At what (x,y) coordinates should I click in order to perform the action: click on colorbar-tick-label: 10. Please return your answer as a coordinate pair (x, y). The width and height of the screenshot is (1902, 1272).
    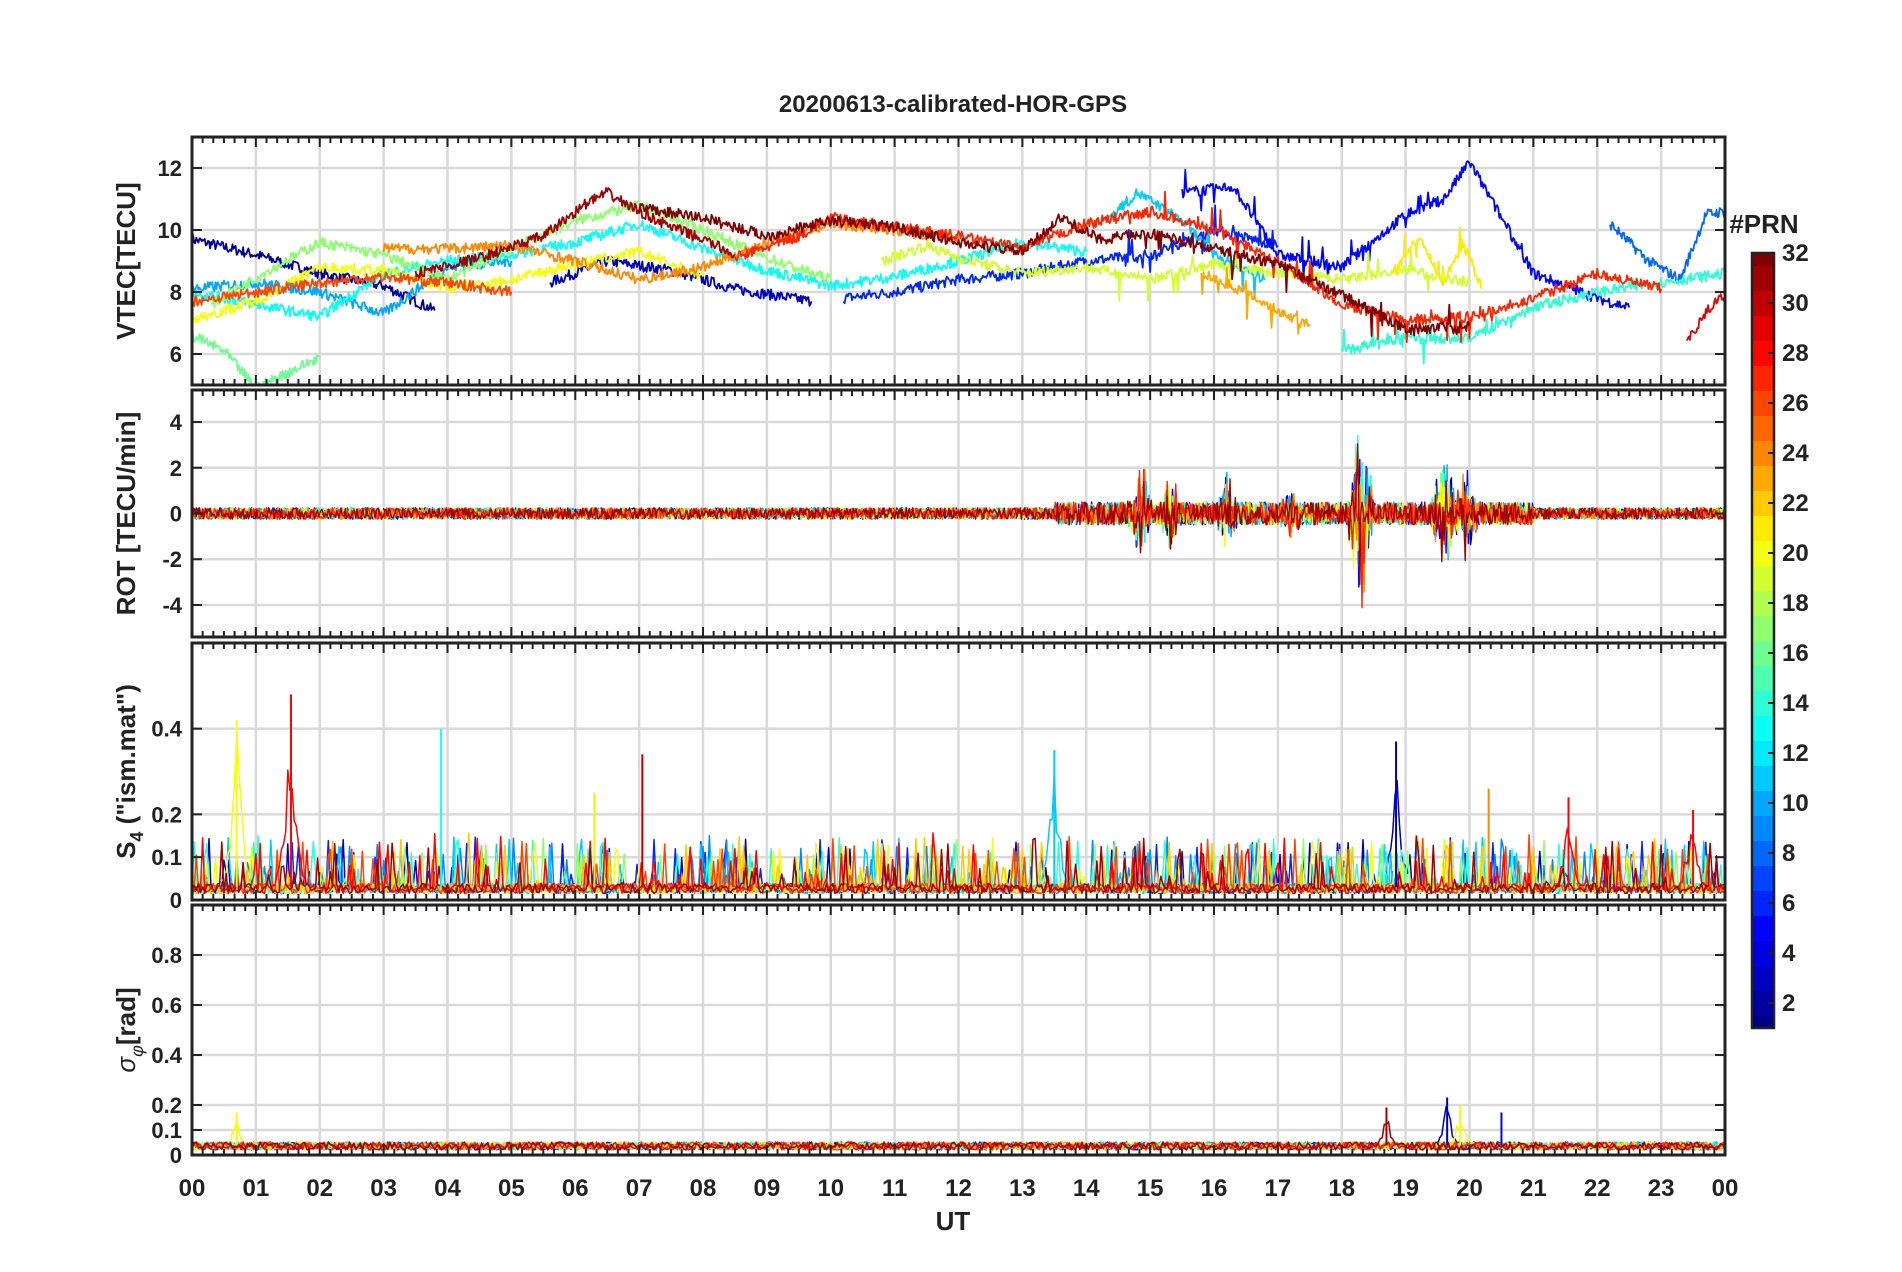
    Looking at the image, I should click on (1795, 803).